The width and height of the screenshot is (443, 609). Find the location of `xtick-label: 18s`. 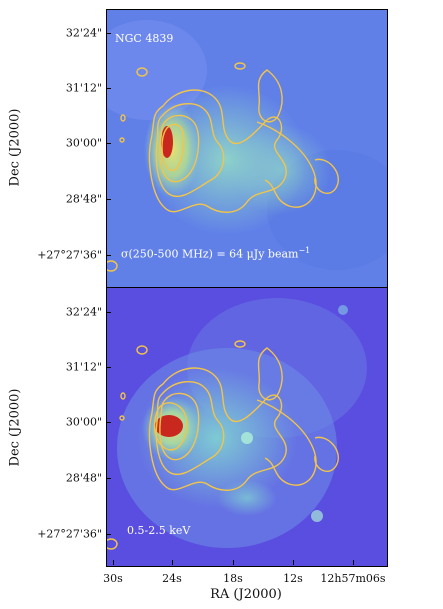

xtick-label: 18s is located at coordinates (233, 578).